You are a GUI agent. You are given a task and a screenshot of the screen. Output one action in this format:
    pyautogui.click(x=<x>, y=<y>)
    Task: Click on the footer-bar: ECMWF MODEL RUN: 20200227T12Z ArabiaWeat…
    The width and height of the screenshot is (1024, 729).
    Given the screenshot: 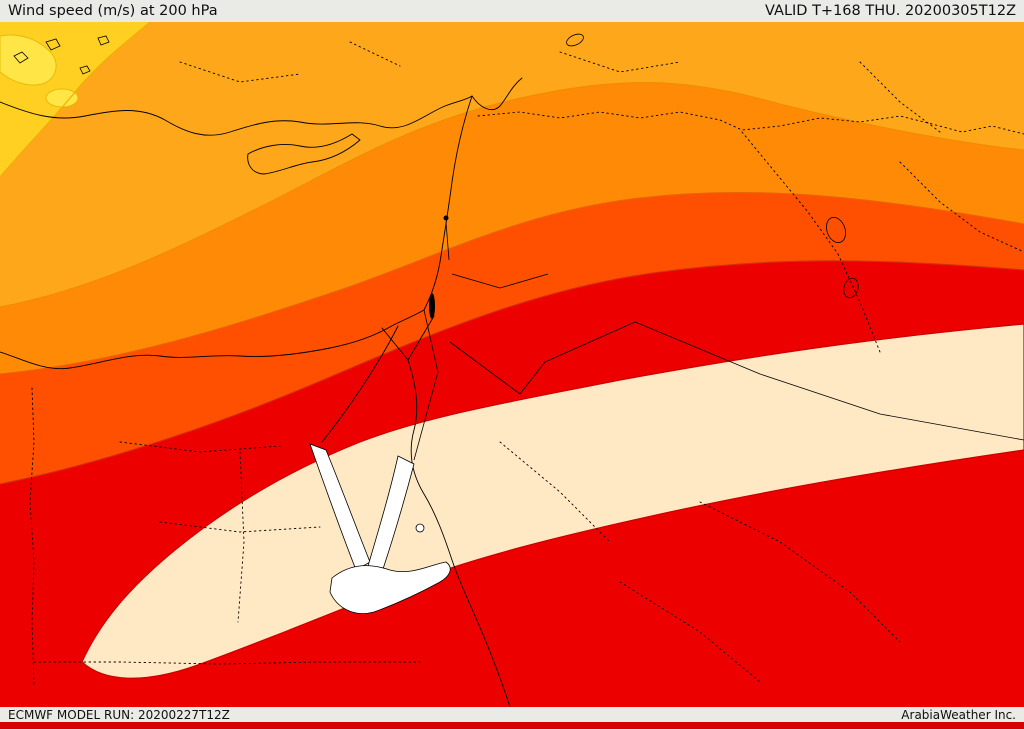 What is the action you would take?
    pyautogui.click(x=512, y=714)
    